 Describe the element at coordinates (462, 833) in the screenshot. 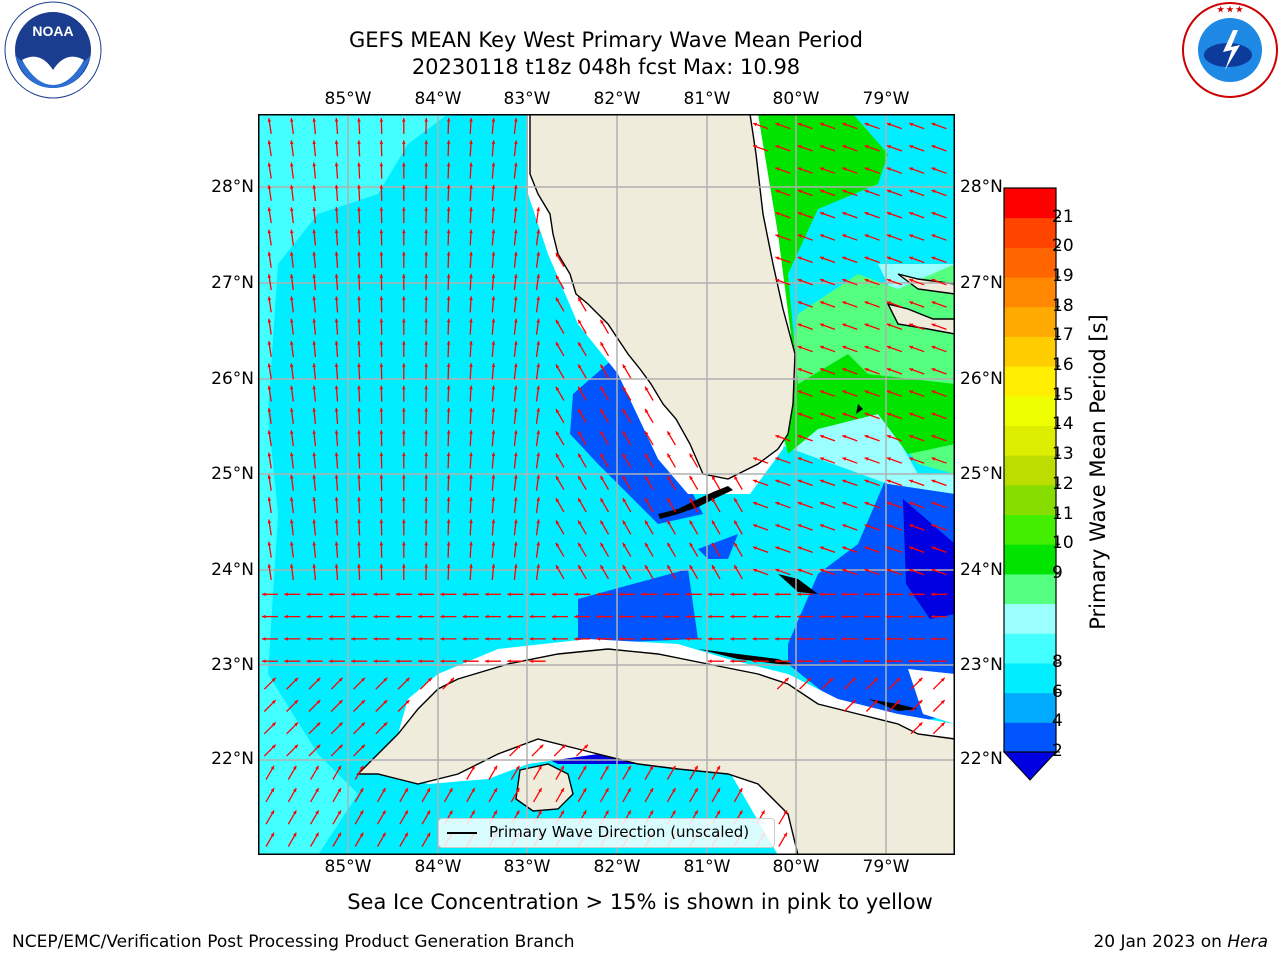

I see `legend-line-swatch` at that location.